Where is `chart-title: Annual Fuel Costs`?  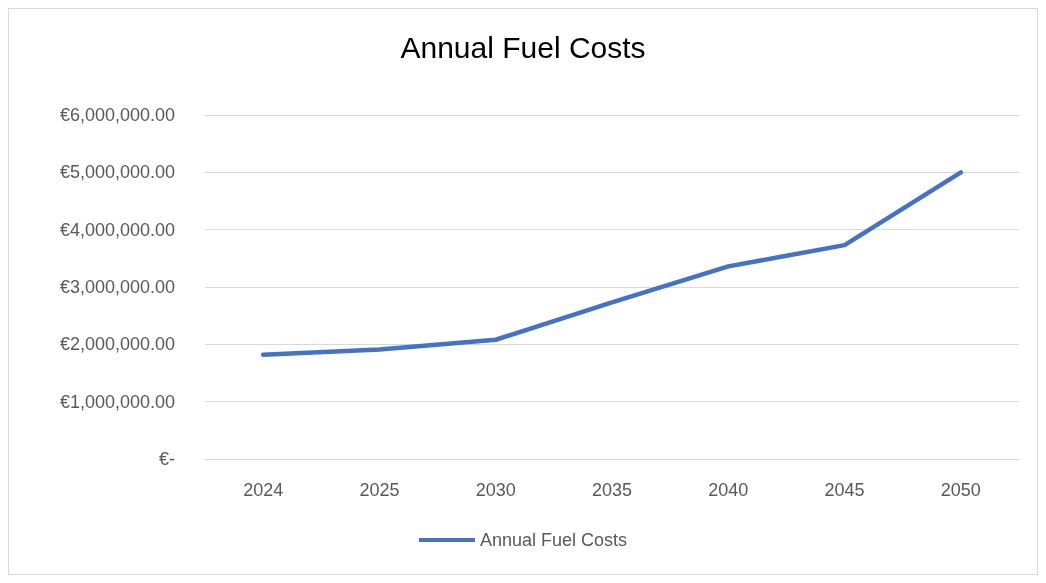 chart-title: Annual Fuel Costs is located at coordinates (523, 47).